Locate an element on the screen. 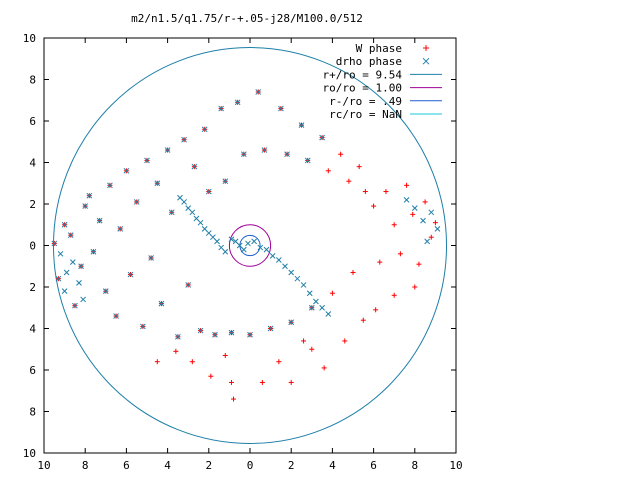 The height and width of the screenshot is (480, 640). x-tick-label: 0 is located at coordinates (250, 465).